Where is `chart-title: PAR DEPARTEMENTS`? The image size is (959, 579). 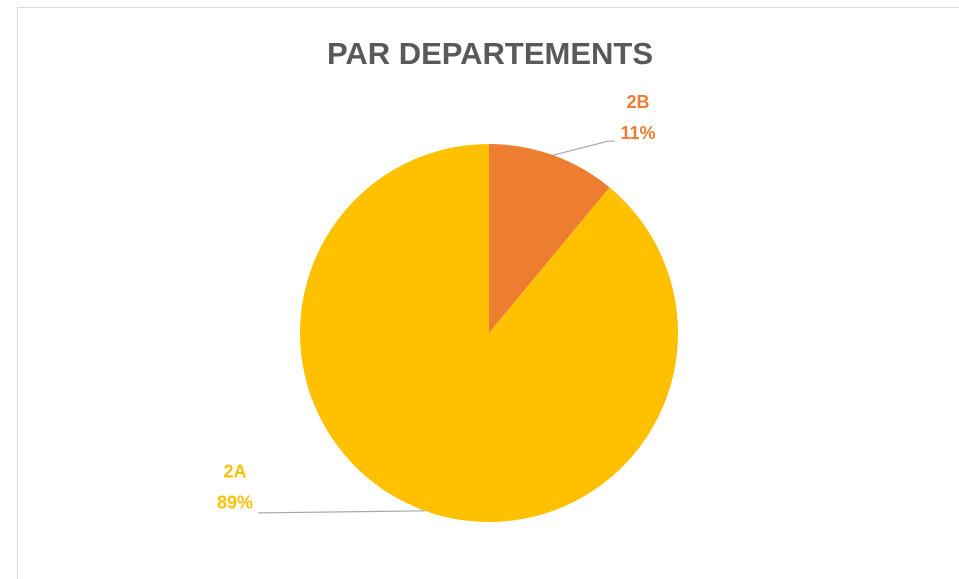
chart-title: PAR DEPARTEMENTS is located at coordinates (490, 53).